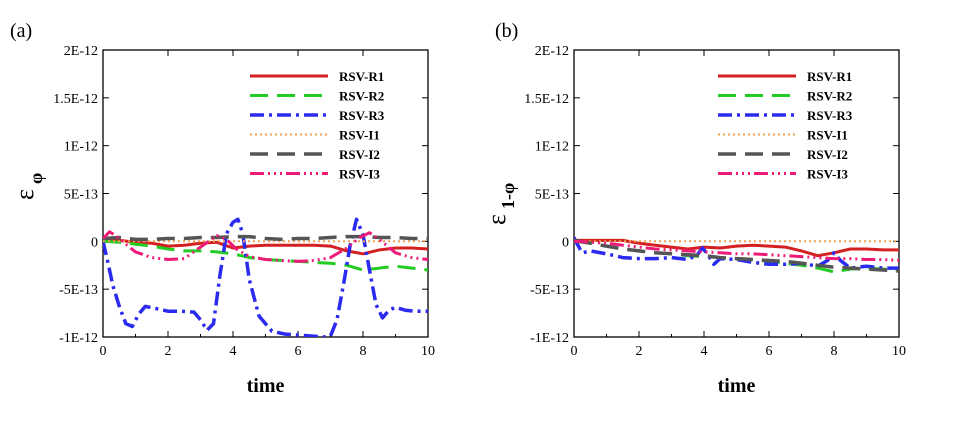 The height and width of the screenshot is (426, 957). What do you see at coordinates (28, 186) in the screenshot?
I see `y-axis-label: εφ` at bounding box center [28, 186].